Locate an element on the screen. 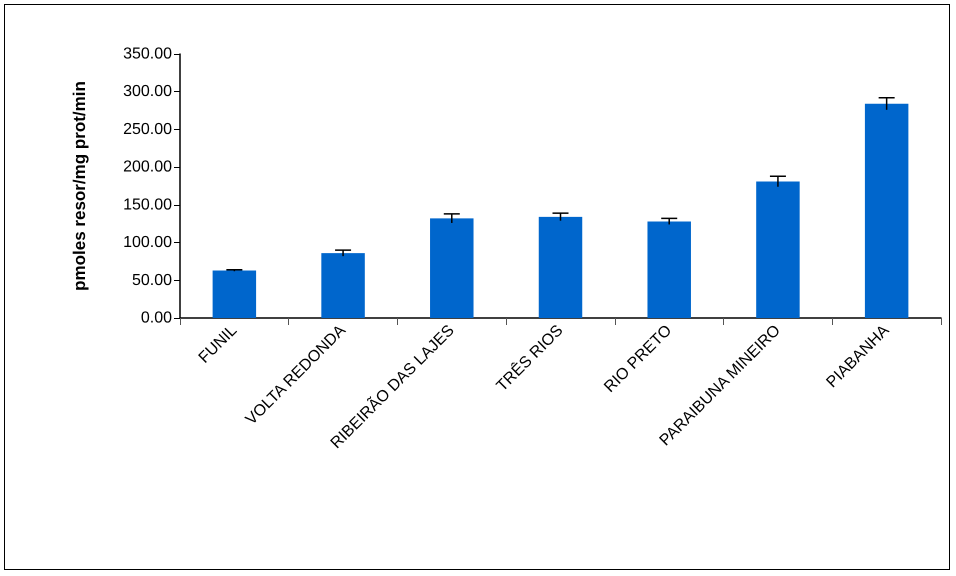 The width and height of the screenshot is (956, 576). y-tick-label: 50.00 is located at coordinates (152, 280).